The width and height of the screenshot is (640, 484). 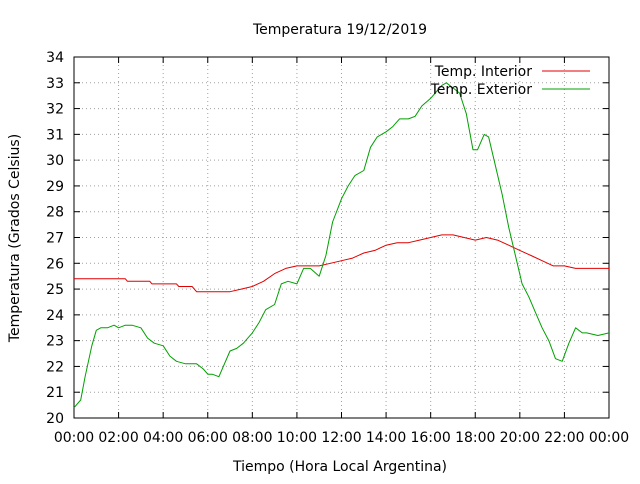 I want to click on y-tick-label: 30, so click(x=55, y=161).